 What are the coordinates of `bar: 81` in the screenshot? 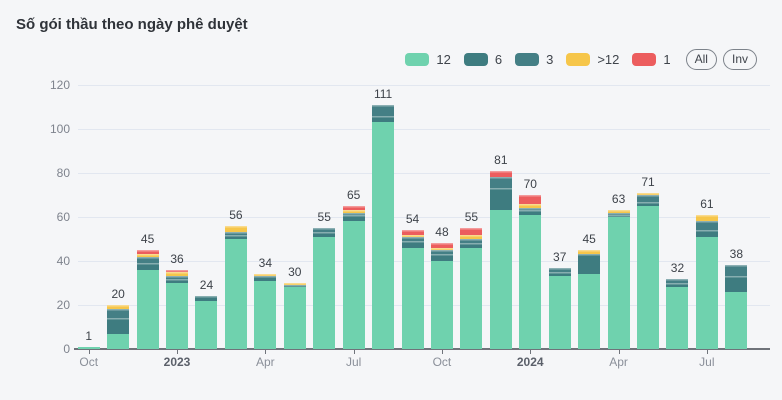 It's located at (500, 251).